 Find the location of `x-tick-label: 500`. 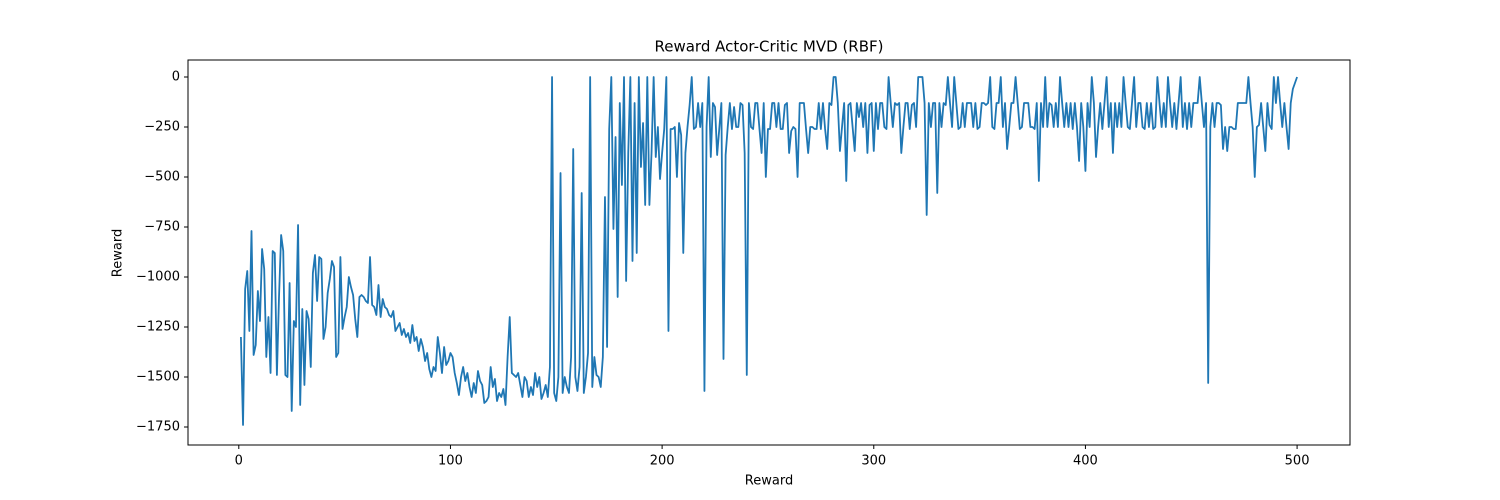

x-tick-label: 500 is located at coordinates (1297, 461).